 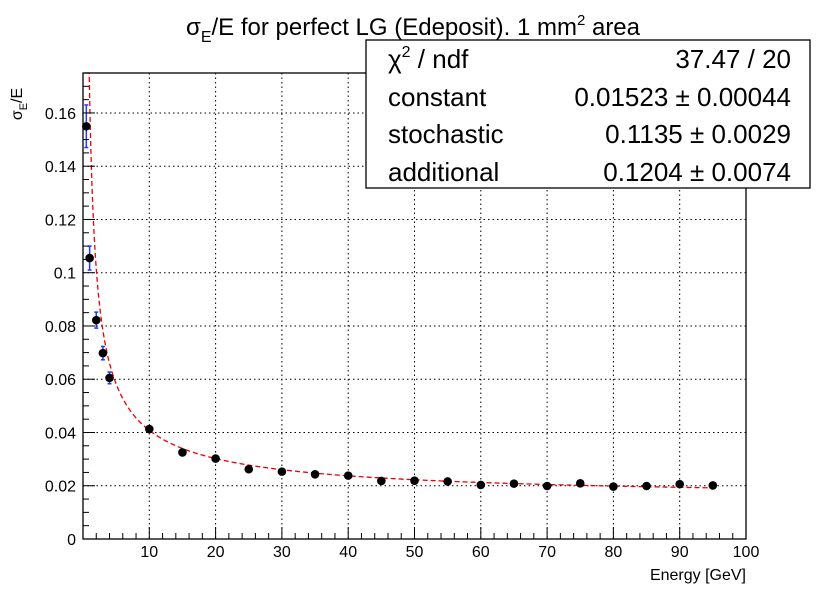 I want to click on x-tick-label: 60, so click(x=481, y=552).